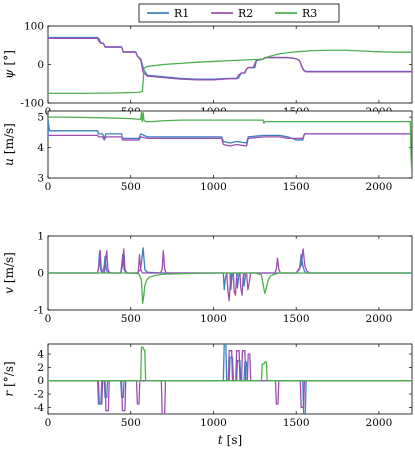  I want to click on axes-box, so click(230, 379).